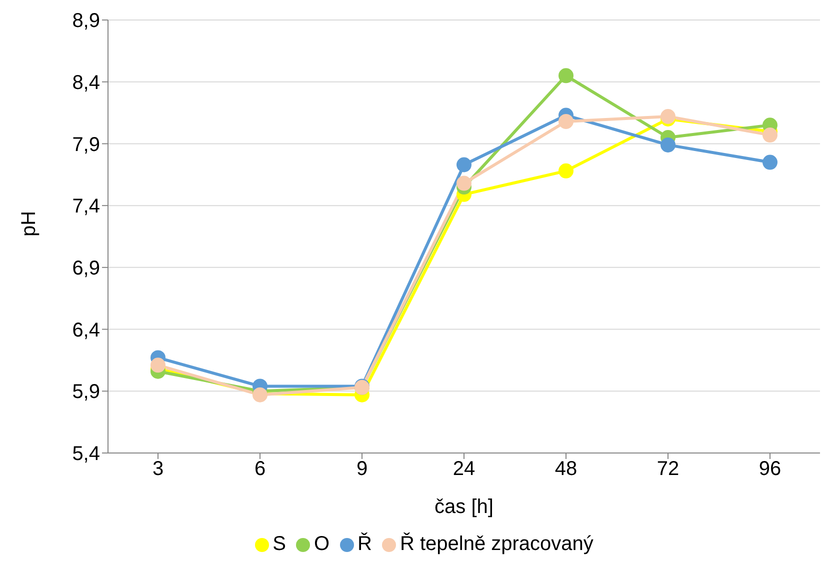  I want to click on y-axis-title: pH, so click(29, 223).